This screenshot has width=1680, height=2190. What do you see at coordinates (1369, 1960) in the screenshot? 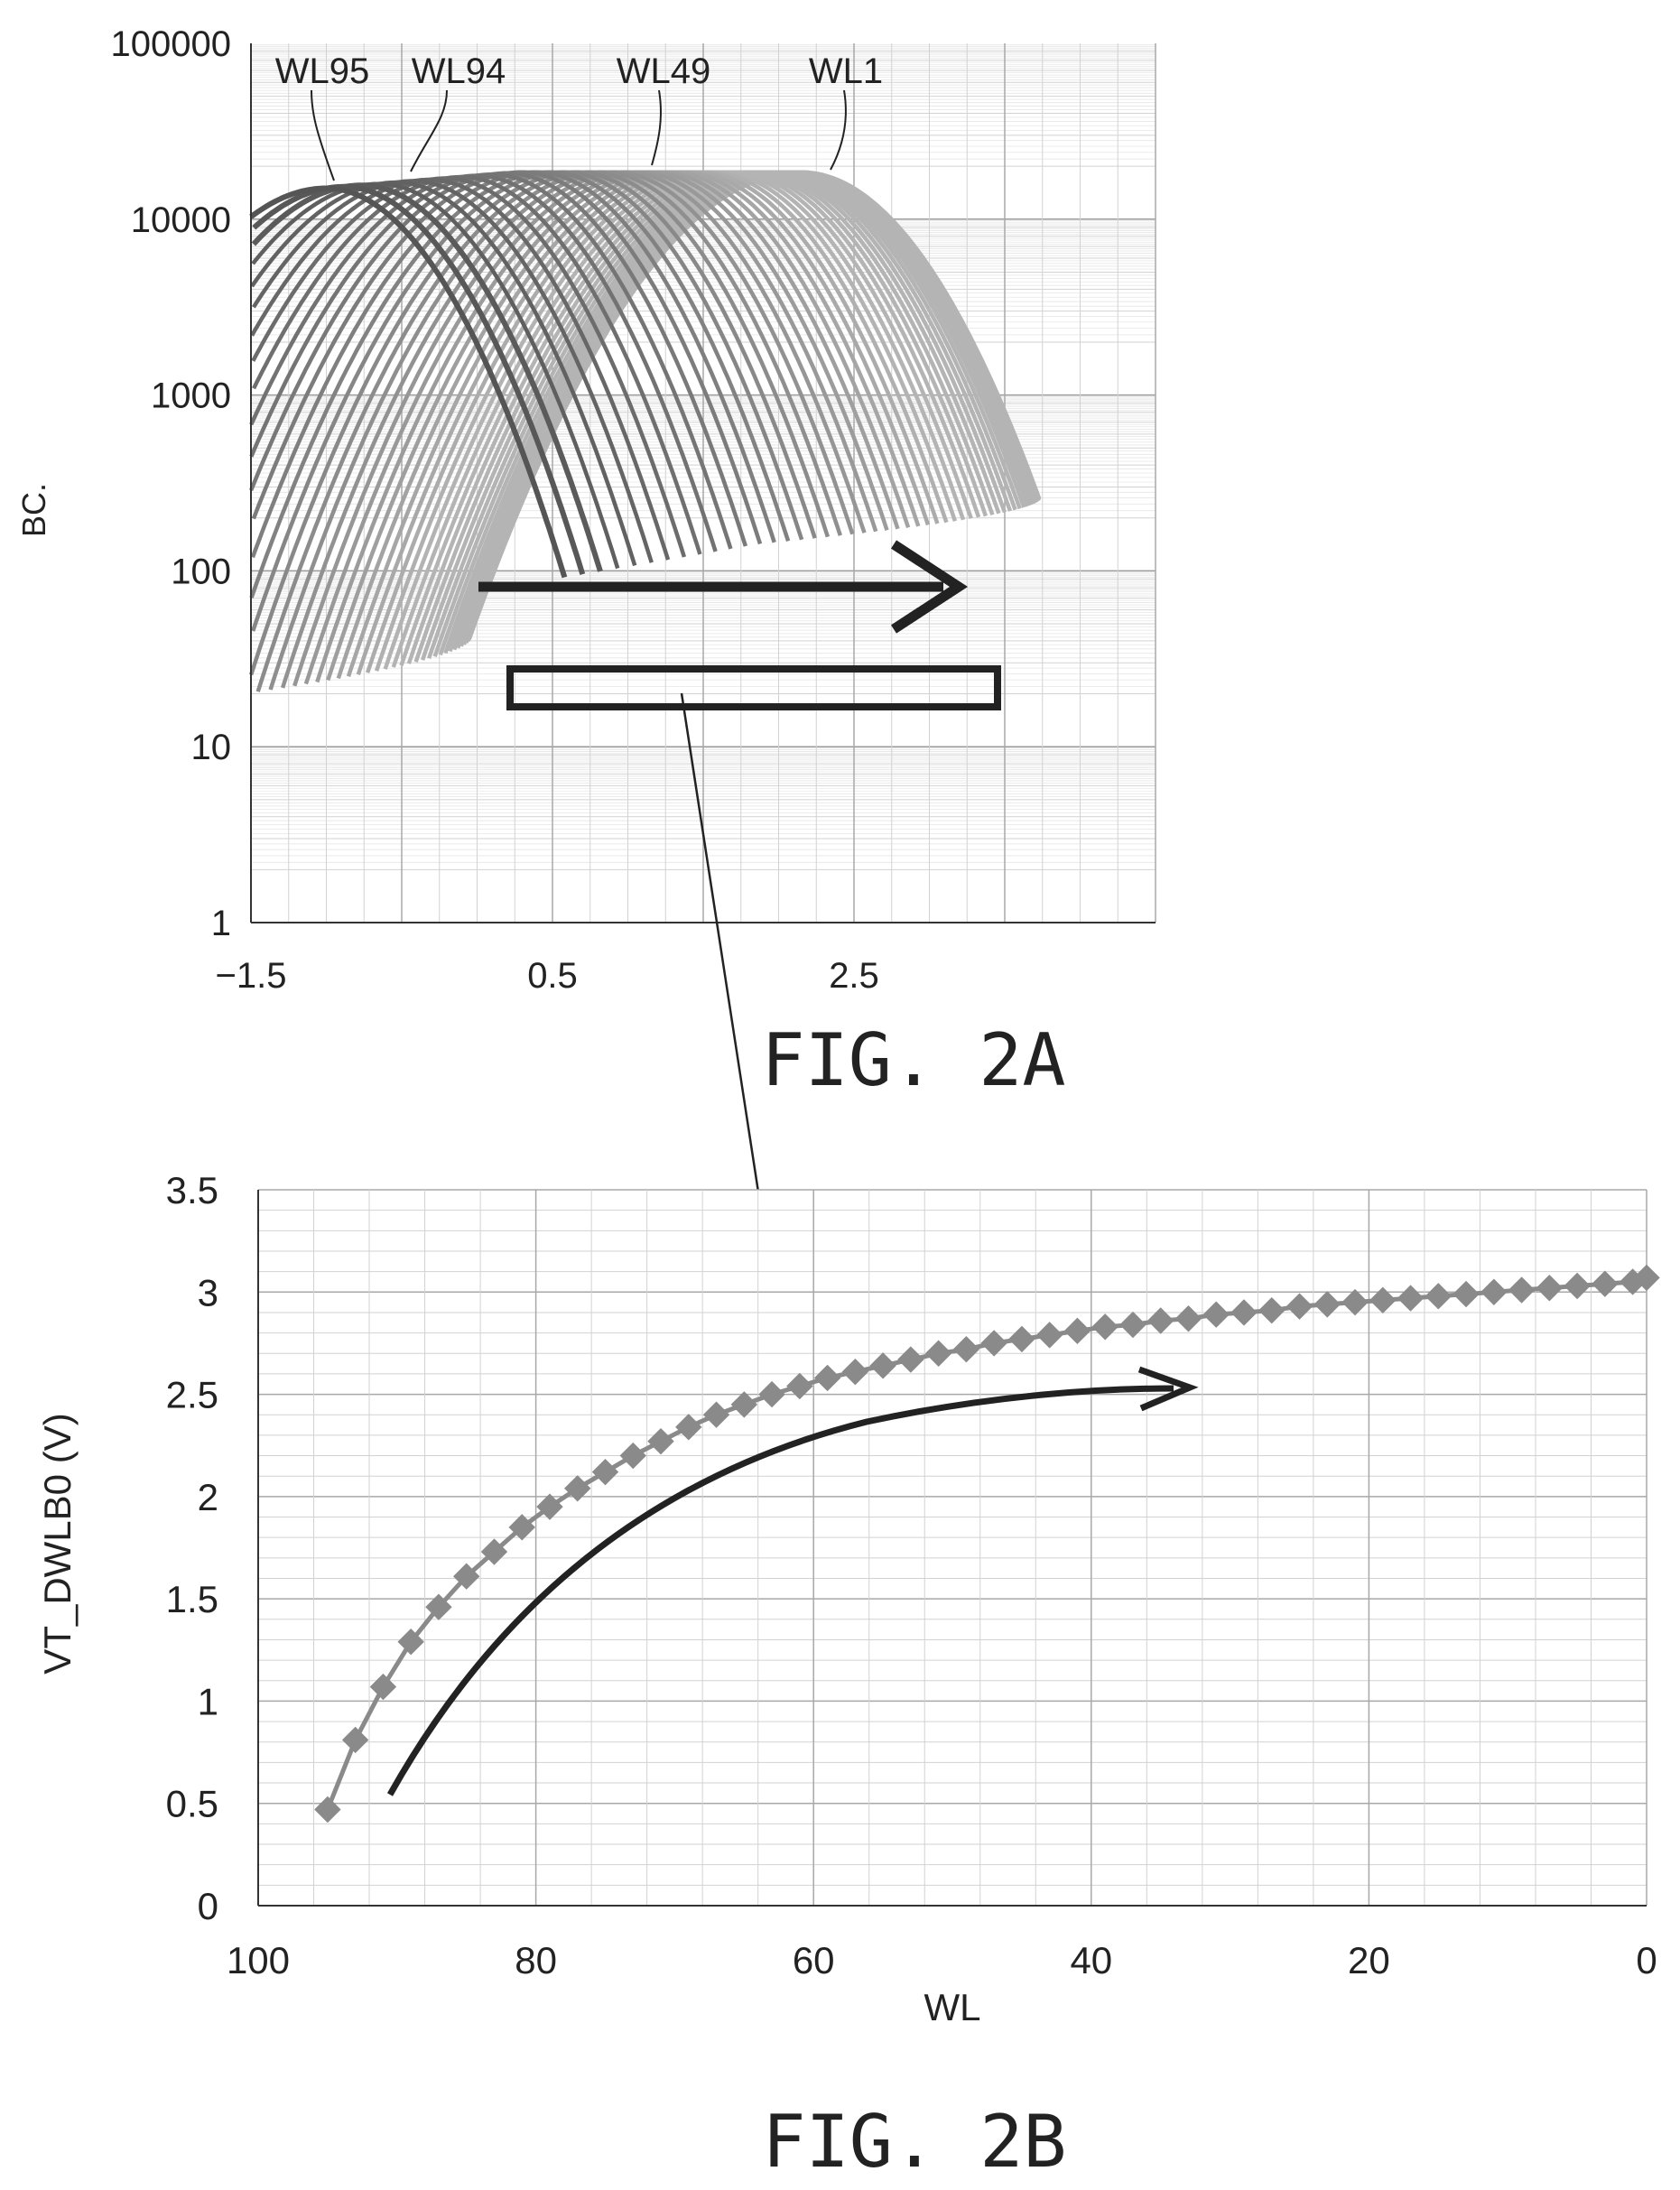
I see `x-tick-label-2b: 20` at bounding box center [1369, 1960].